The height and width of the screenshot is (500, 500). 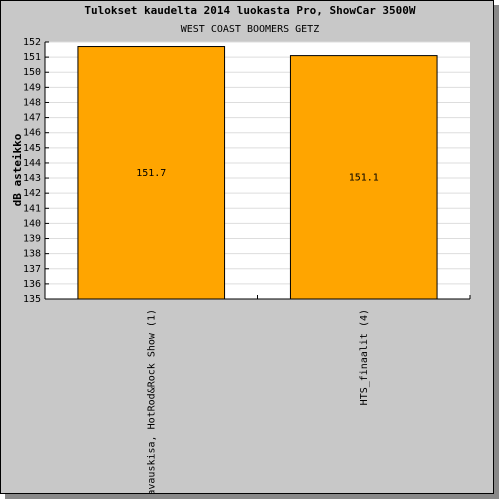 I want to click on y-axis-label: dB asteikko, so click(x=17, y=169).